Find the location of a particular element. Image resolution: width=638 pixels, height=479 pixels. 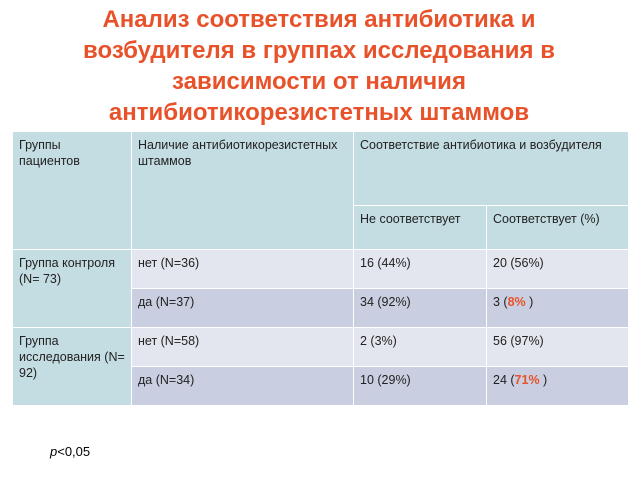

not-match-cell: 10 (29%) is located at coordinates (420, 386).